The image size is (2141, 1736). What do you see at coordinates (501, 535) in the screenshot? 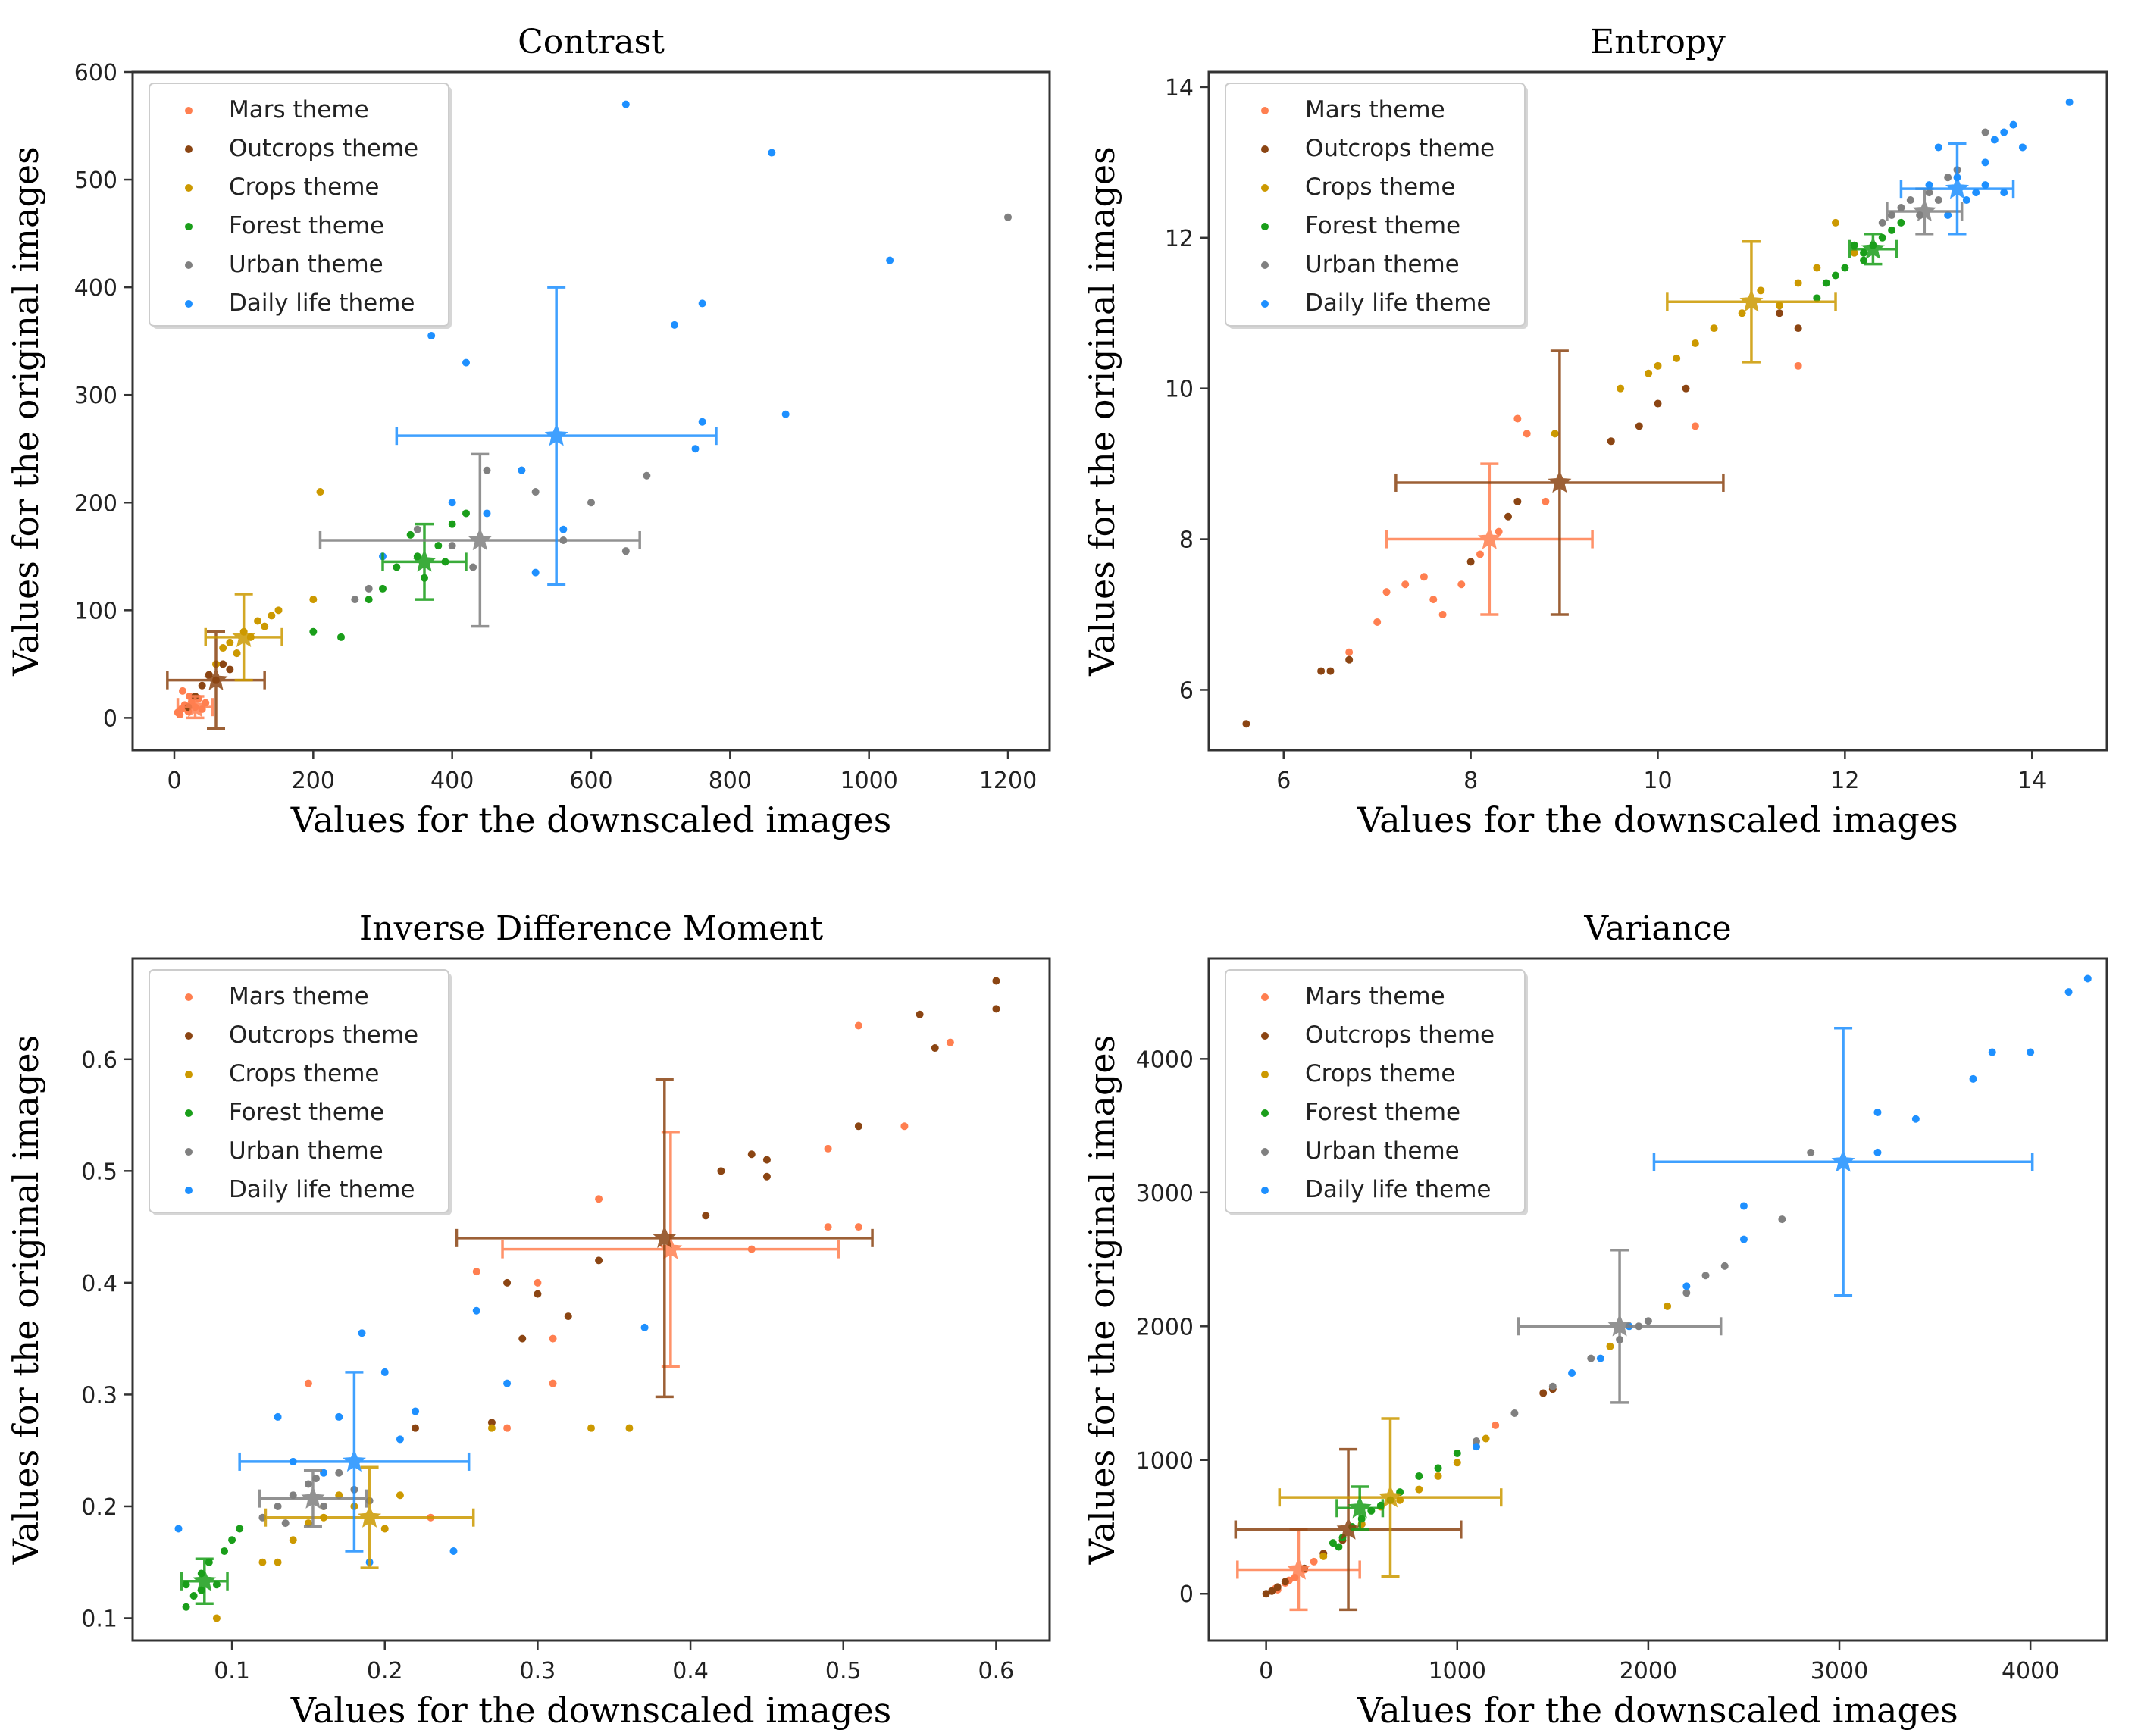
I see `series-urban-theme` at bounding box center [501, 535].